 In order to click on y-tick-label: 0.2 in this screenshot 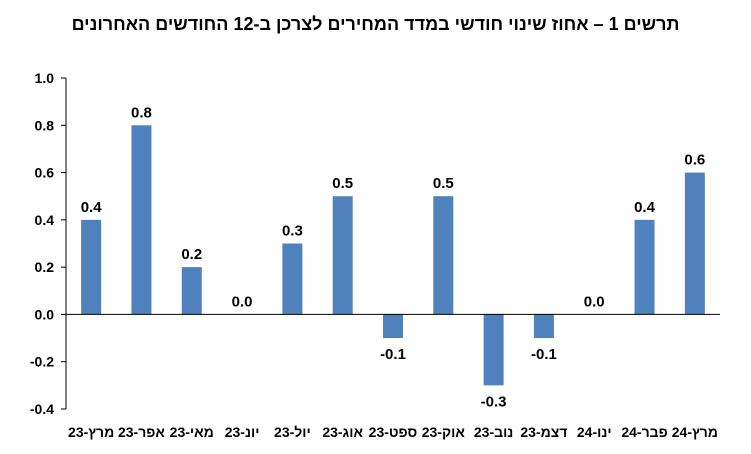, I will do `click(45, 267)`.